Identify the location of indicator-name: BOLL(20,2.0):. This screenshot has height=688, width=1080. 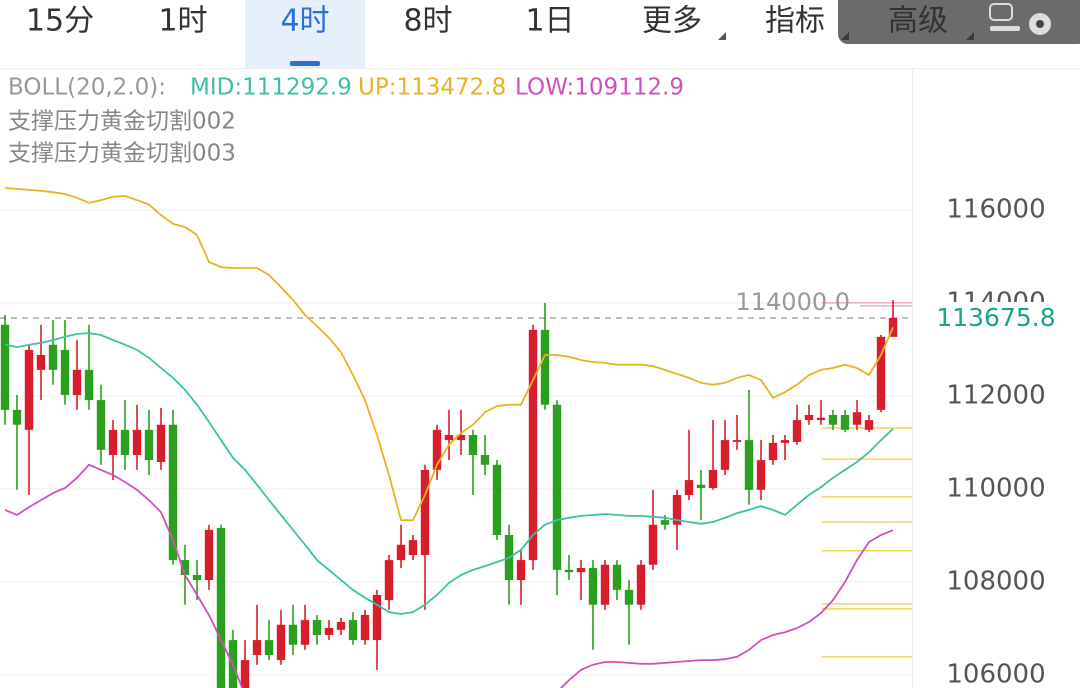
(87, 88).